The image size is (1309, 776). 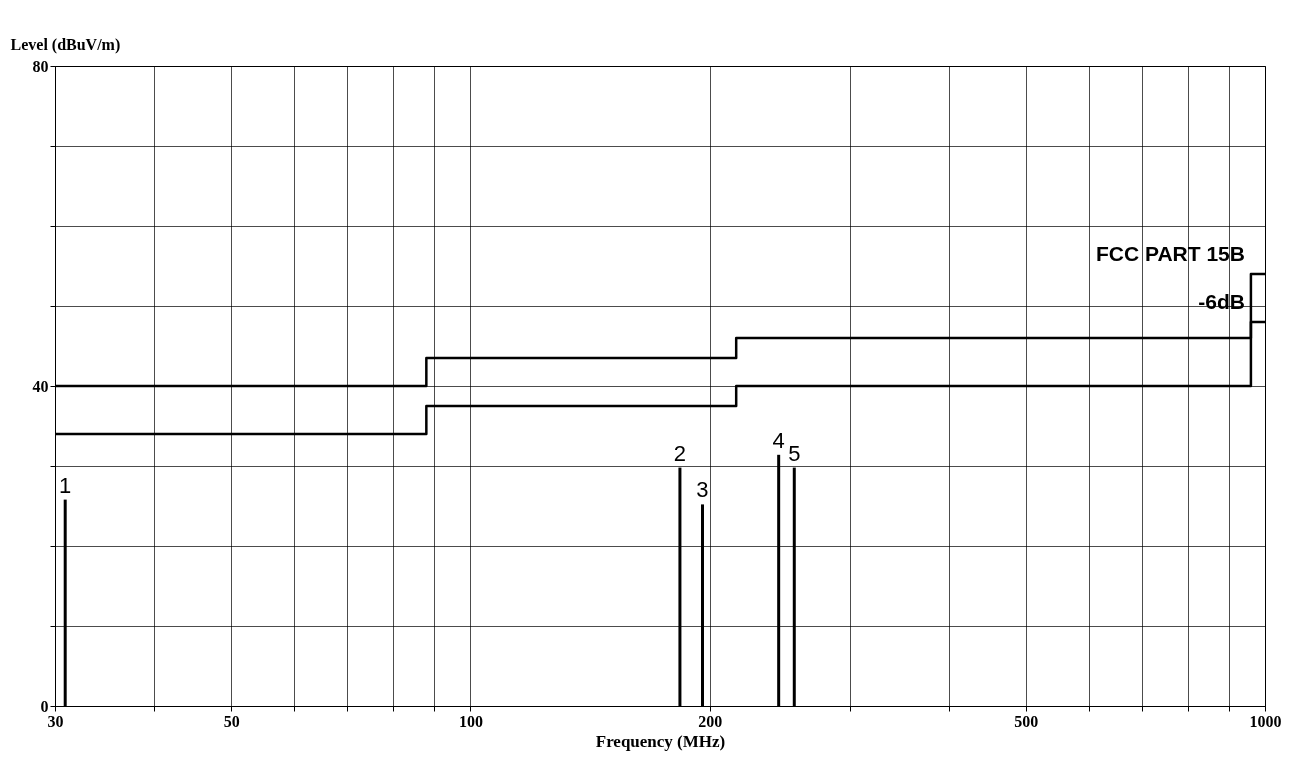 What do you see at coordinates (660, 741) in the screenshot?
I see `x-axis-title: Frequency (MHz)` at bounding box center [660, 741].